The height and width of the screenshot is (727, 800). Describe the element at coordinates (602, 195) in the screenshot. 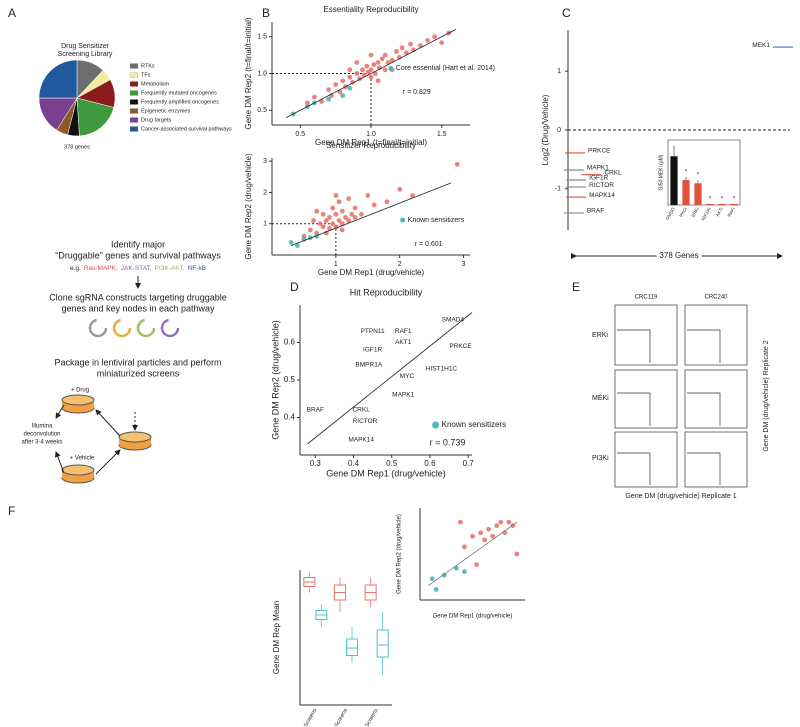

I see `gene-label: MAPK14` at that location.